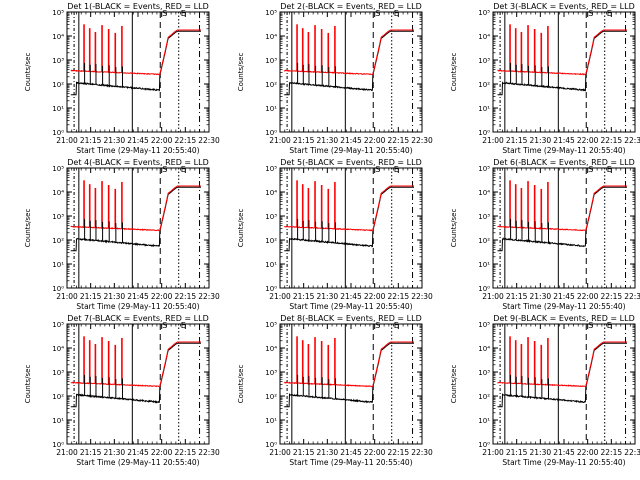  I want to click on panel-title: Det 6(-BLACK = Events, RED = LLD, so click(563, 162).